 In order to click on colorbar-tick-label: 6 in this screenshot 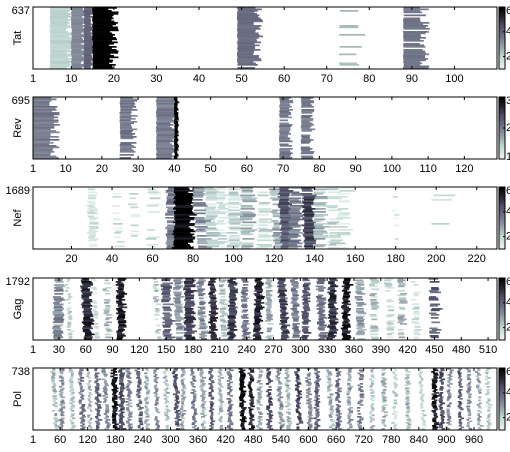, I will do `click(508, 191)`.